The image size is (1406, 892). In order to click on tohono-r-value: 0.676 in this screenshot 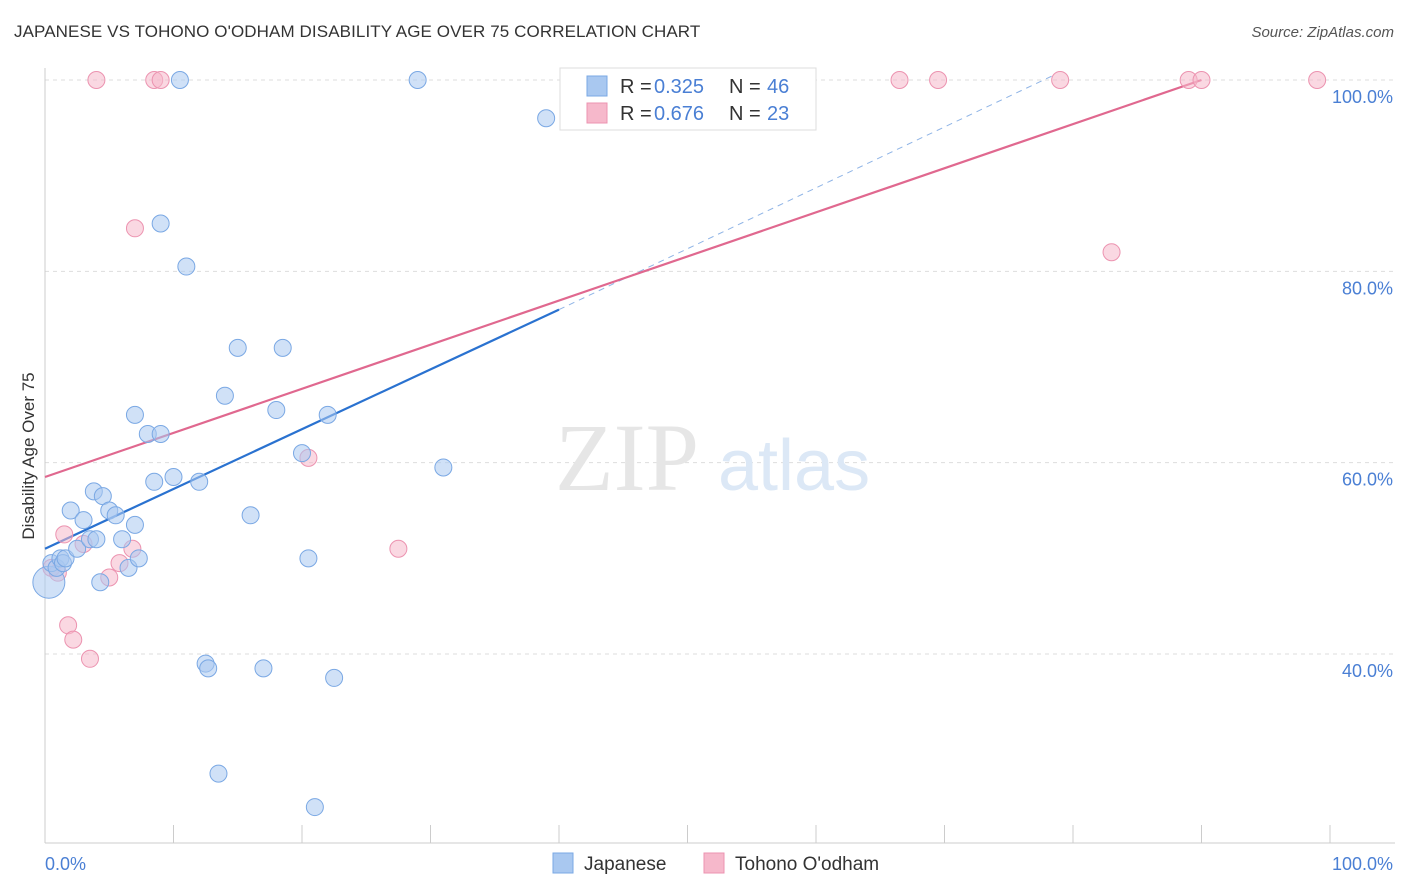, I will do `click(679, 114)`.